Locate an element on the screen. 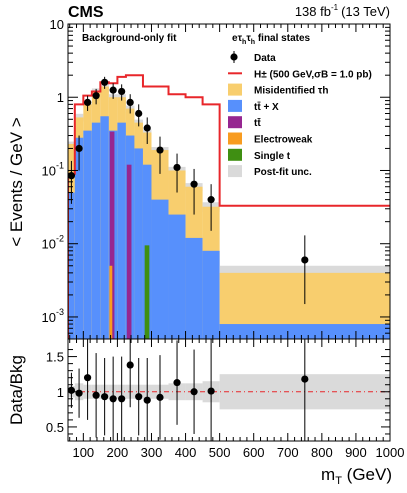 The height and width of the screenshot is (493, 407). ratio-y-tick-label: 1.5 is located at coordinates (55, 357).